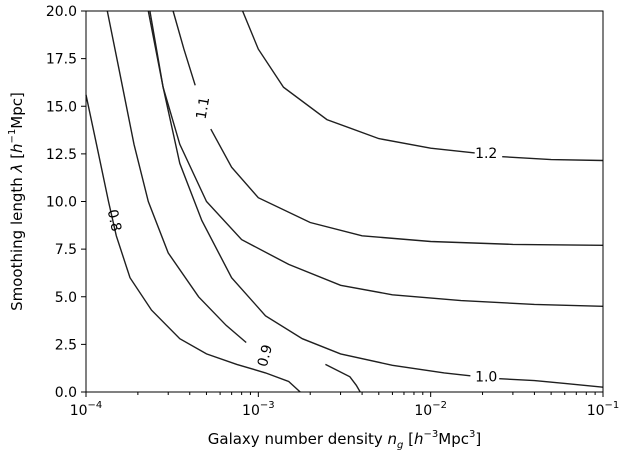 The width and height of the screenshot is (624, 453). Describe the element at coordinates (431, 434) in the screenshot. I see `x-axis-label-unit-exp: −3` at that location.